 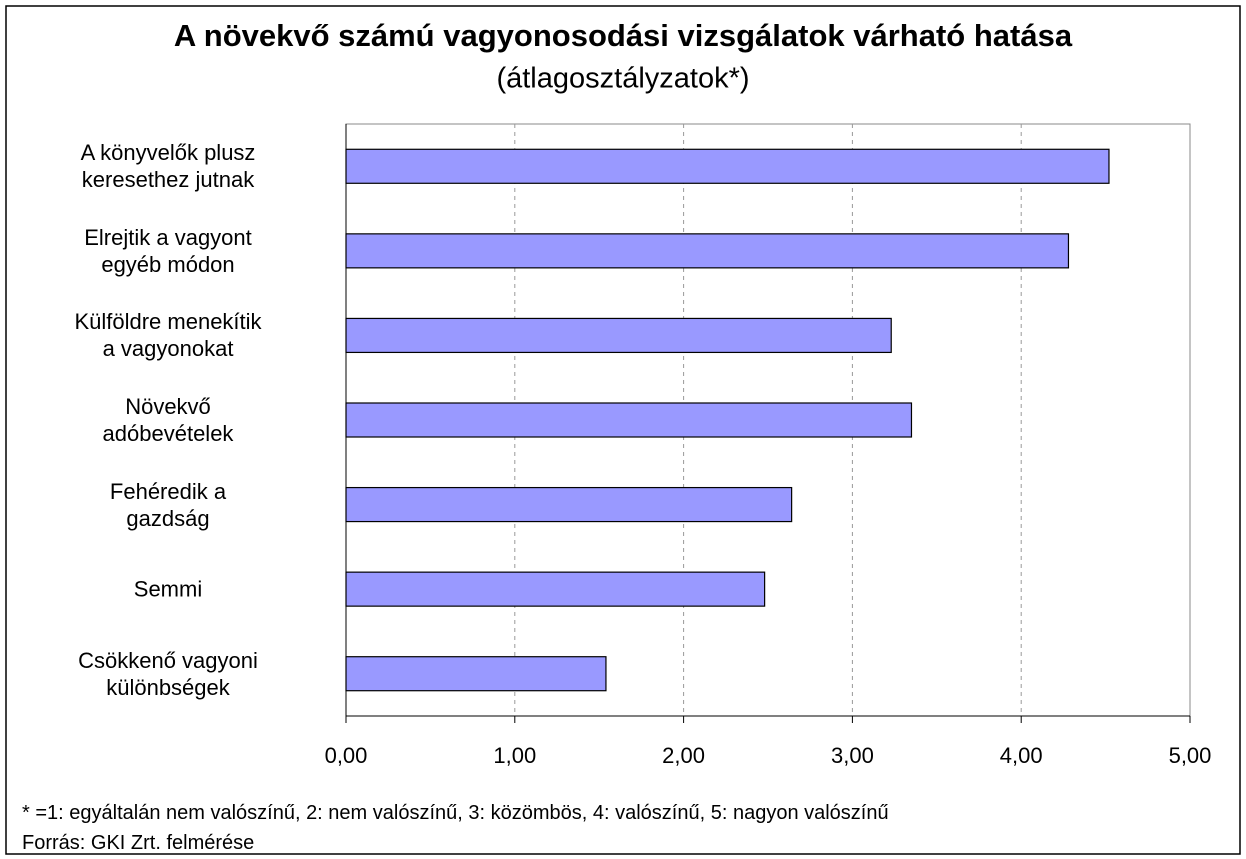 What do you see at coordinates (168, 250) in the screenshot?
I see `y-tick-label: Elrejtik a vagyont egyéb módon` at bounding box center [168, 250].